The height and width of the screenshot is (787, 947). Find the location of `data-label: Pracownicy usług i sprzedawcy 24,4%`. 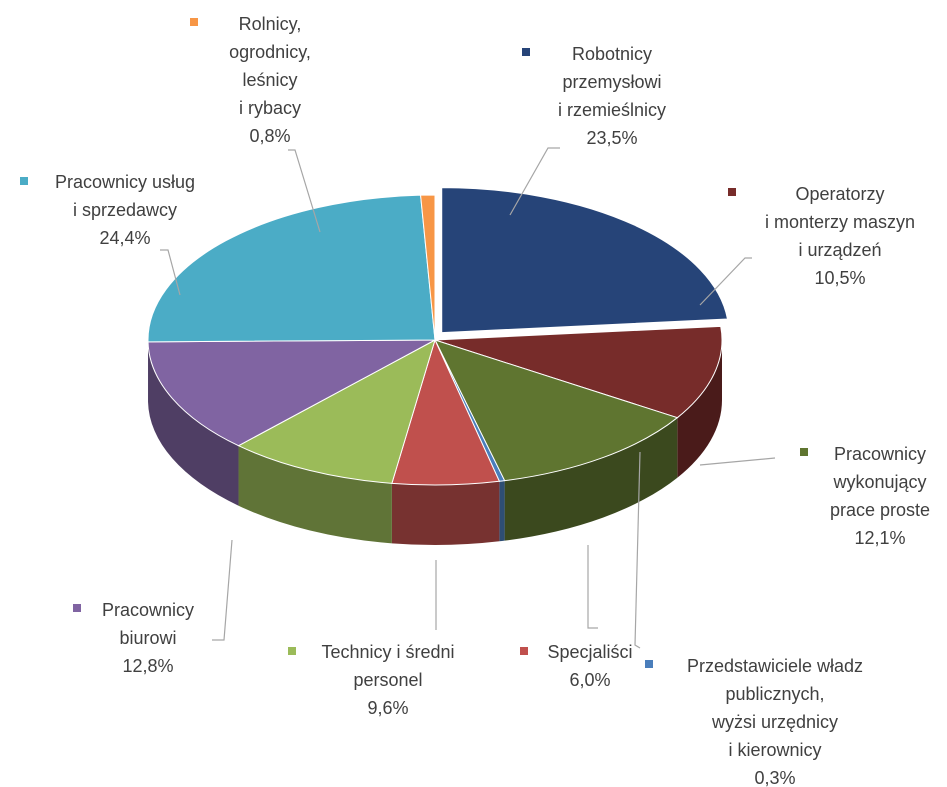

data-label: Pracownicy usług i sprzedawcy 24,4% is located at coordinates (125, 210).